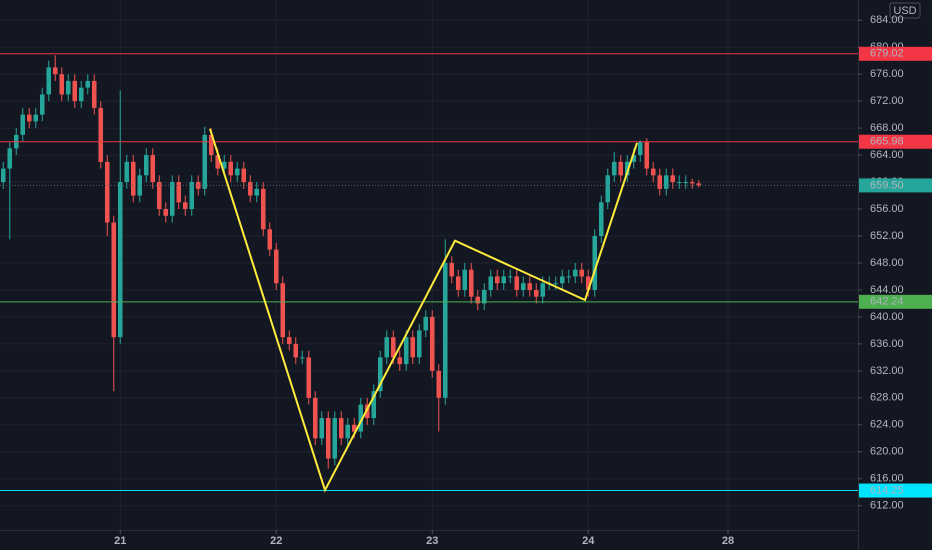 This screenshot has width=932, height=550. I want to click on level-label: 614.25, so click(887, 490).